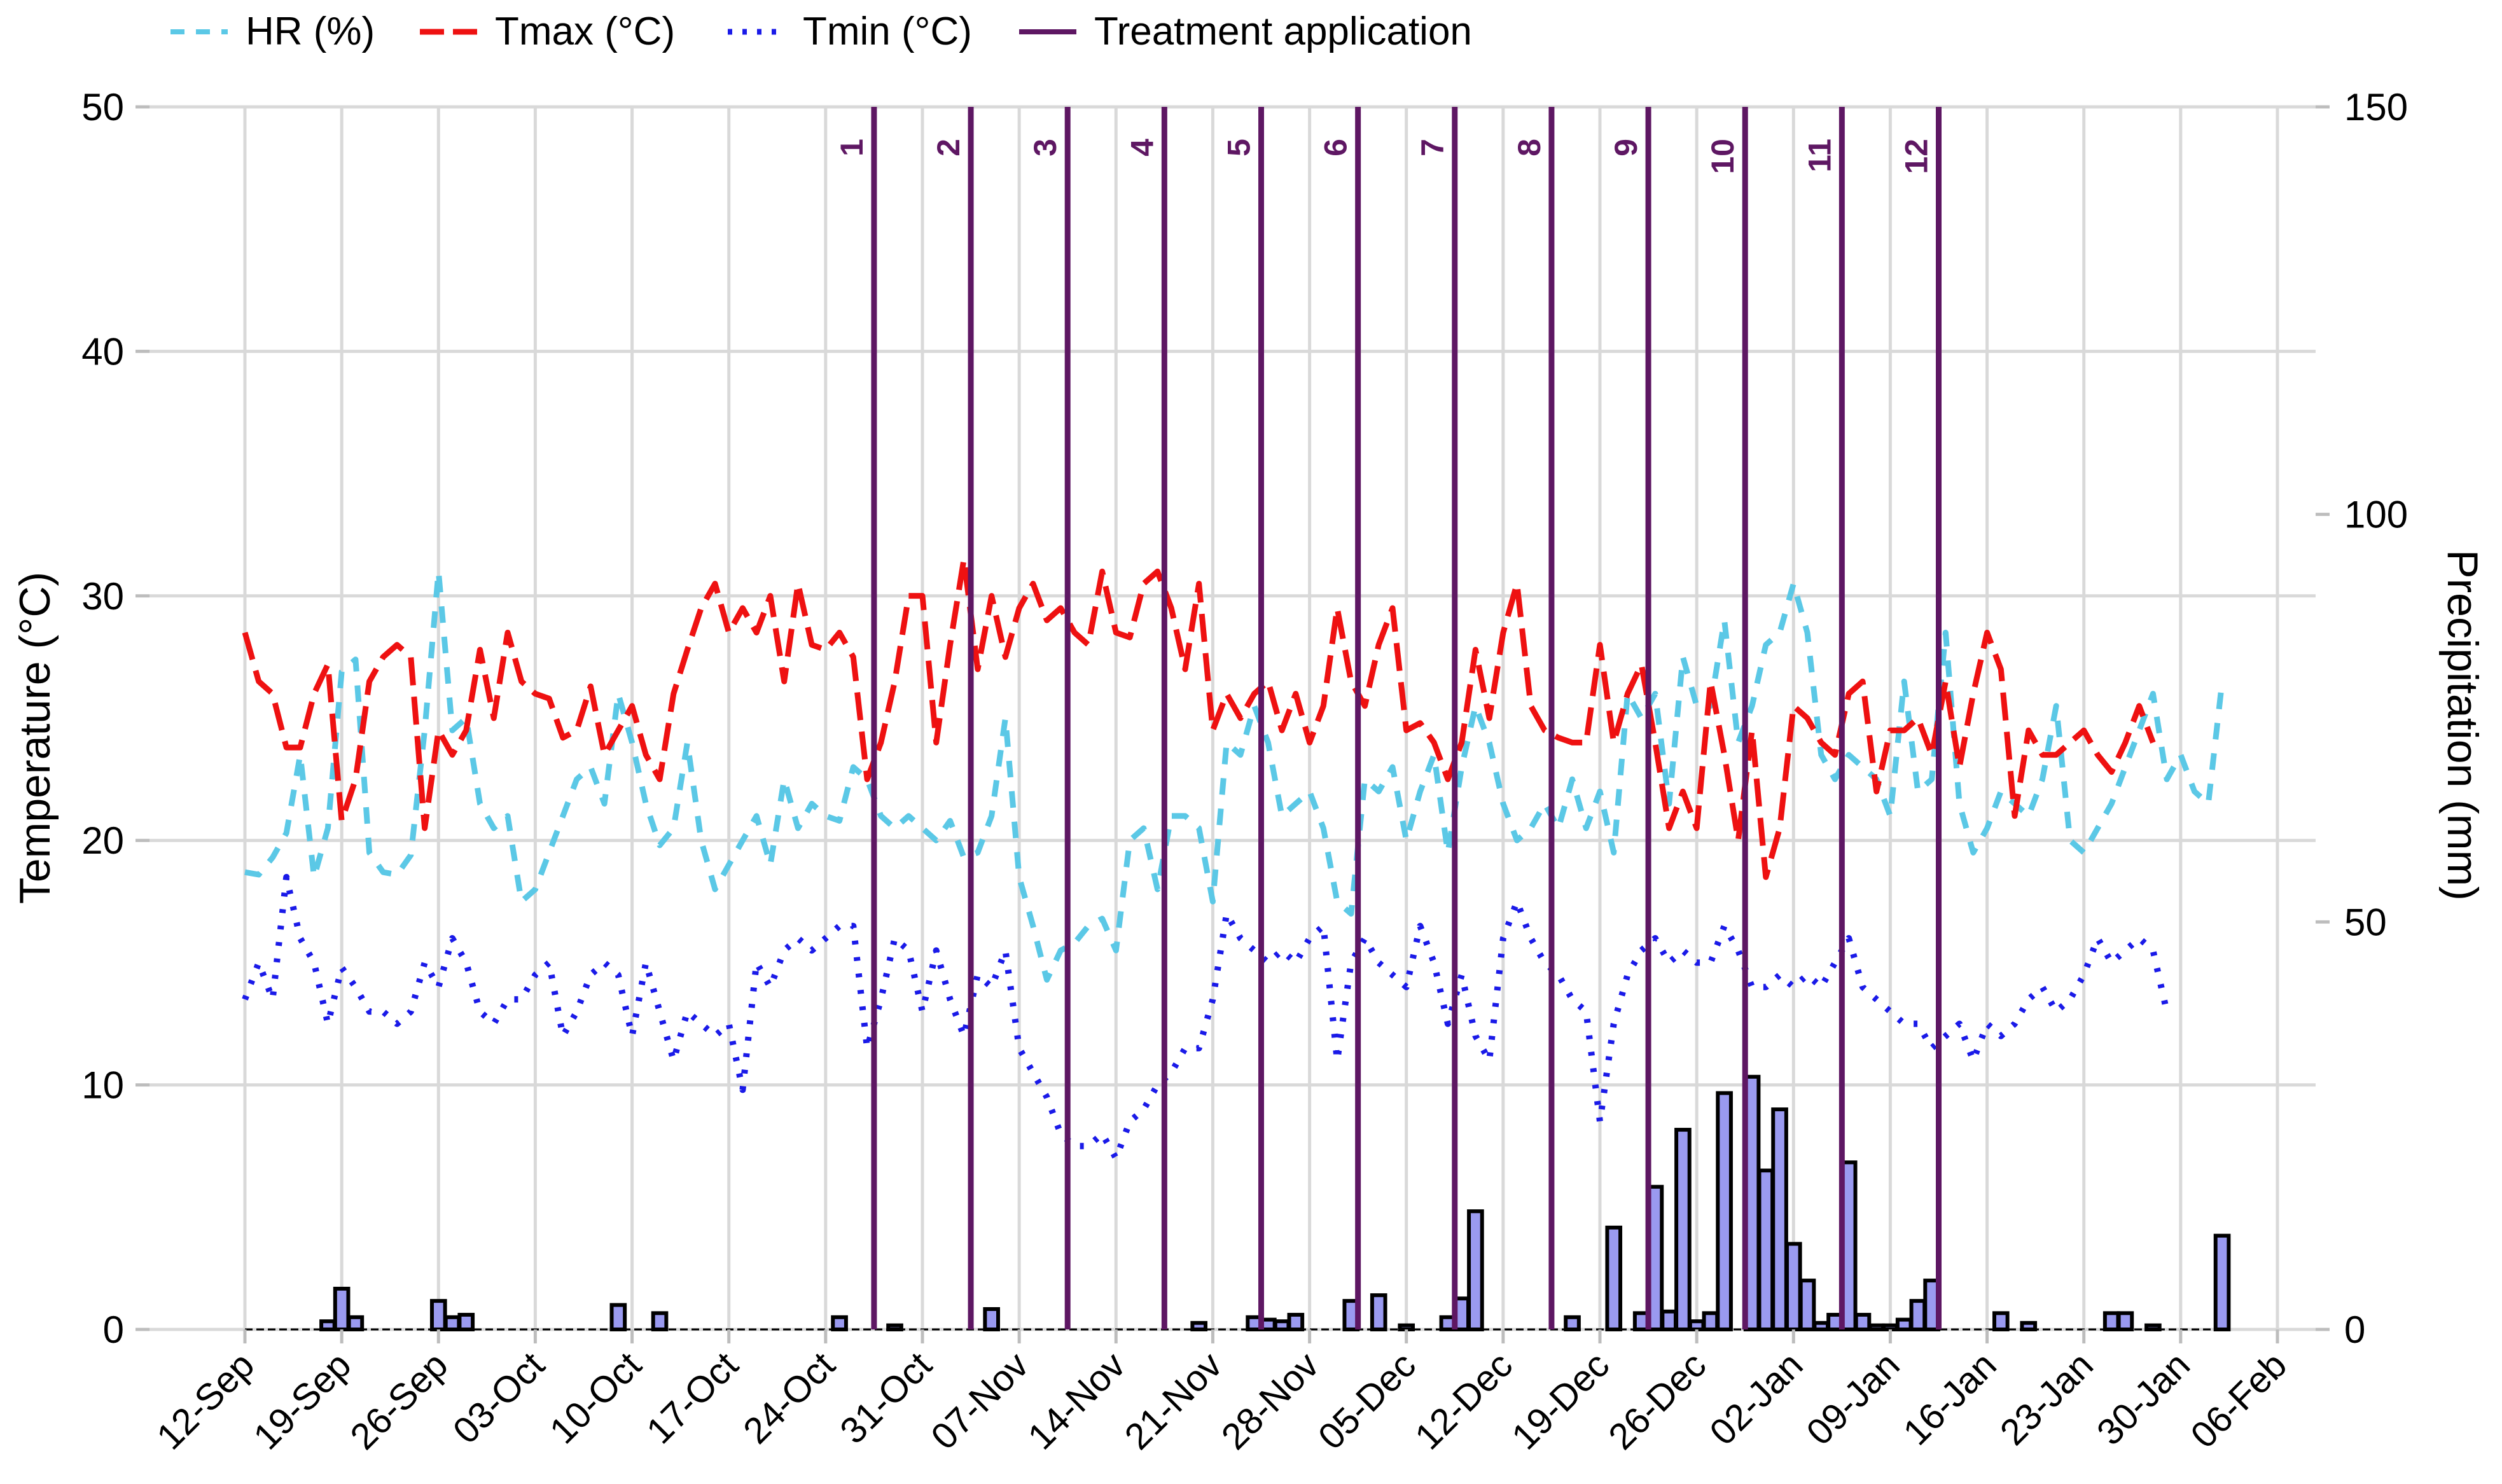 The width and height of the screenshot is (2502, 1484). I want to click on x-tick-label: 12-Dec, so click(1463, 1400).